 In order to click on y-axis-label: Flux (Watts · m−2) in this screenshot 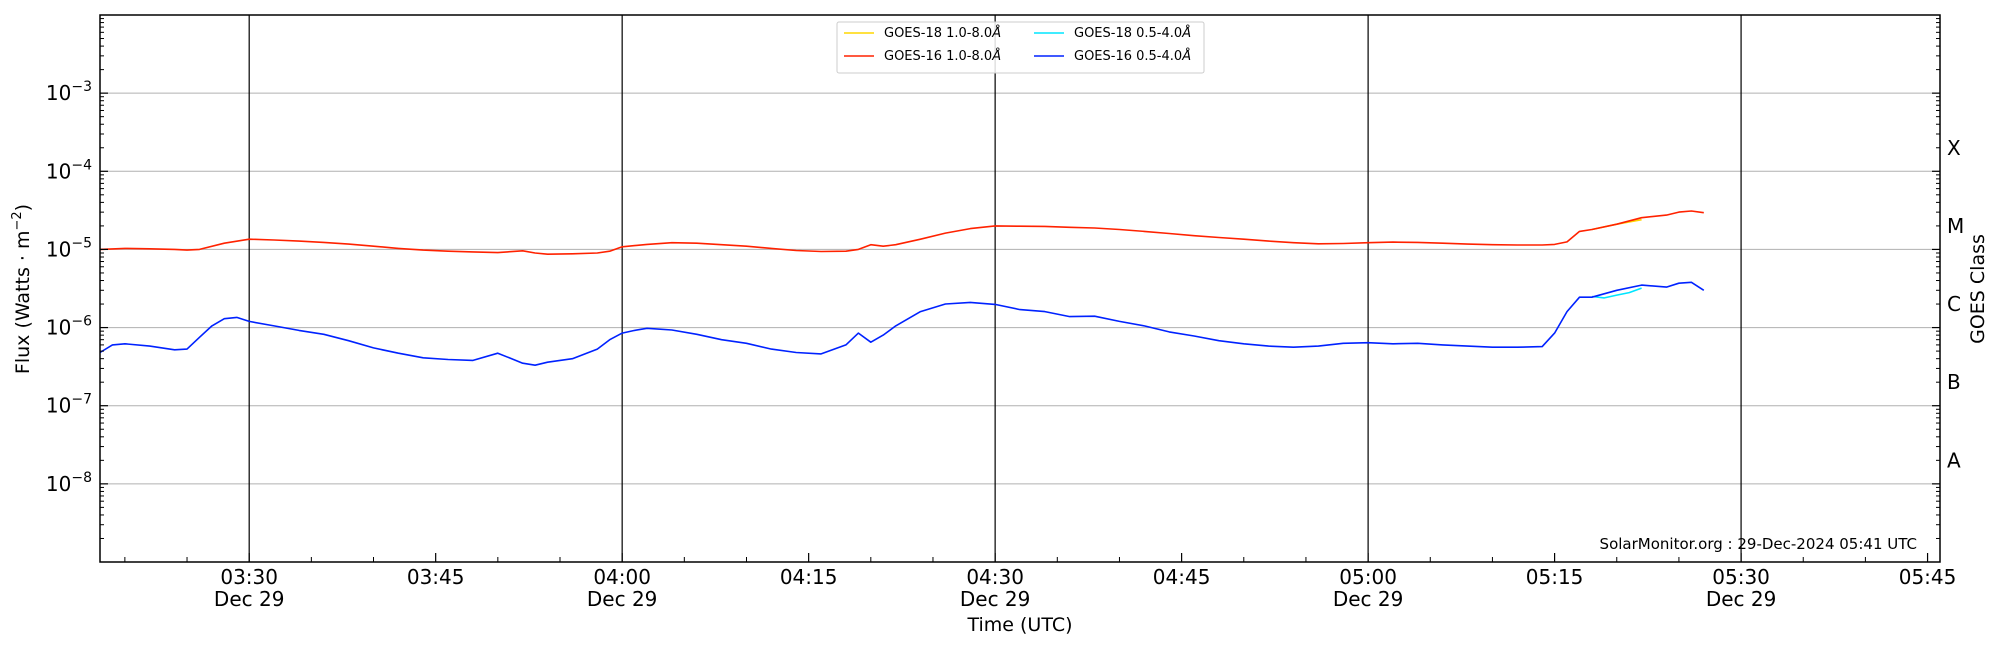, I will do `click(22, 289)`.